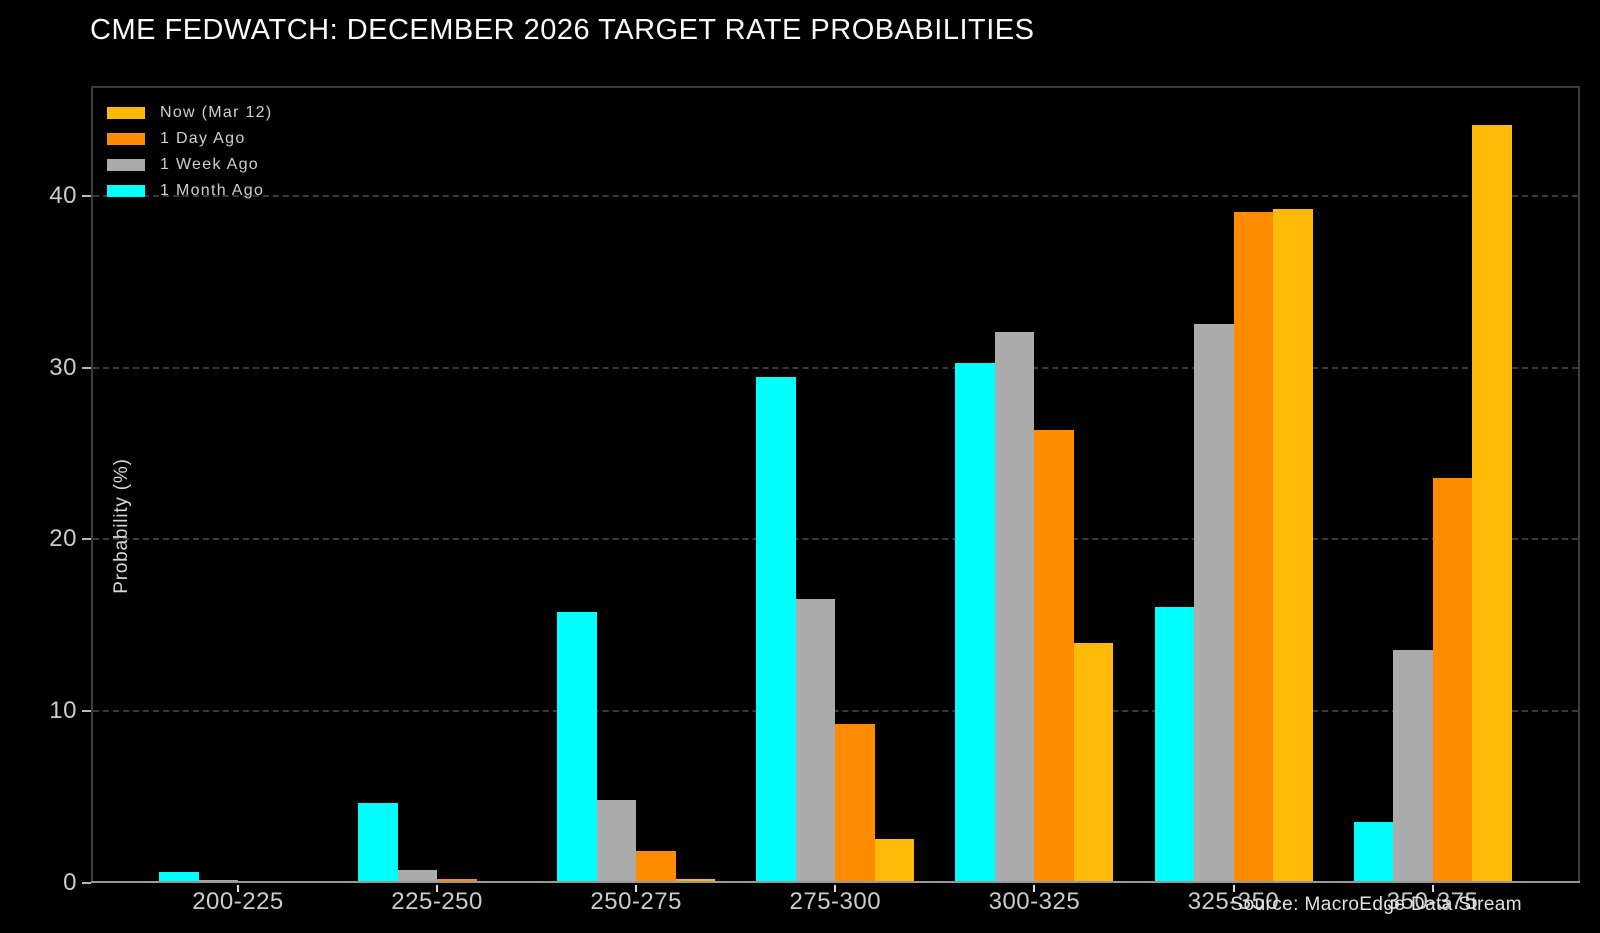 Image resolution: width=1600 pixels, height=933 pixels. I want to click on legend-label: 1 Month Ago, so click(212, 190).